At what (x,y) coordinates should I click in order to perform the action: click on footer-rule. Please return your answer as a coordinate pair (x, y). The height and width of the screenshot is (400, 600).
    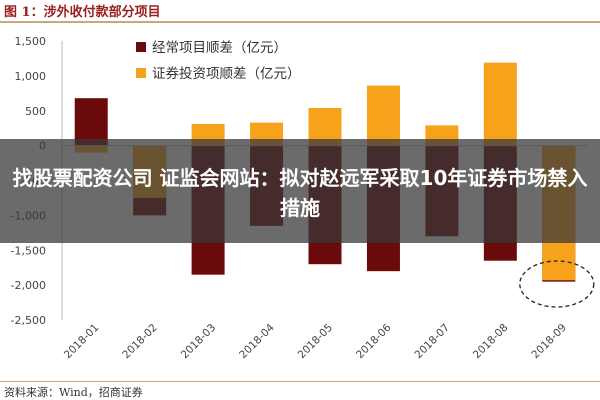
    Looking at the image, I should click on (300, 381).